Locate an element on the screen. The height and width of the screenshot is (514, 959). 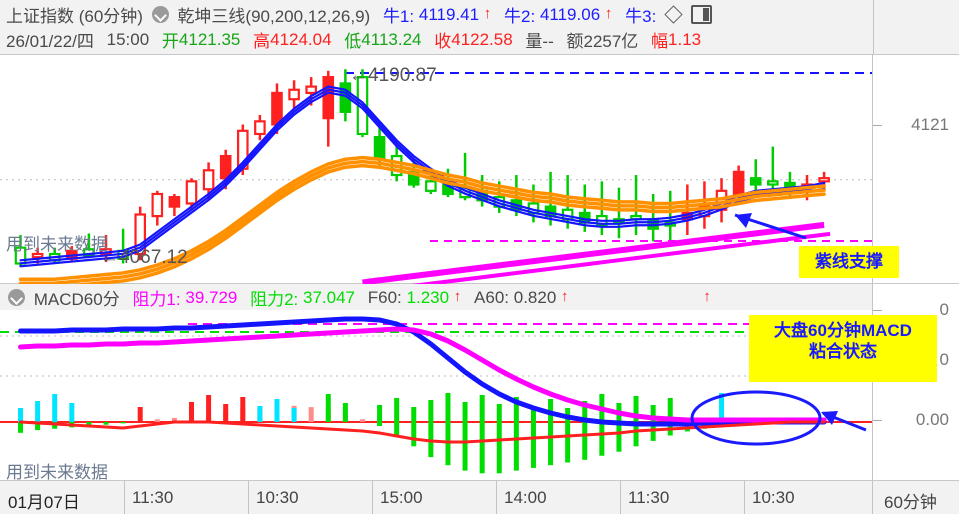
macd-annotation-note: 大盘60分钟MACD 粘合状态 is located at coordinates (843, 348).